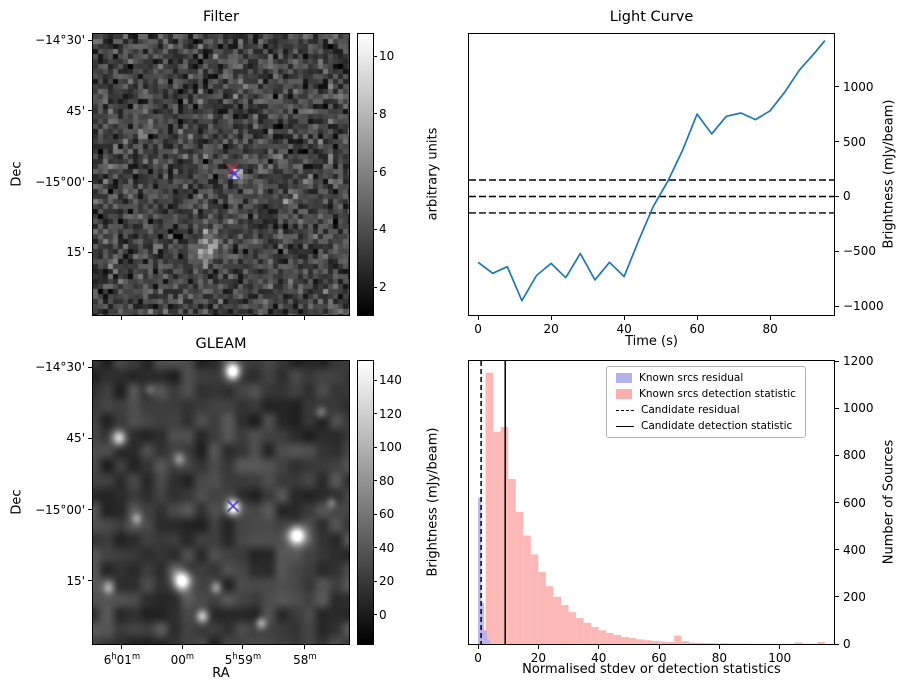  I want to click on colorbar-tick-label: 6, so click(383, 171).